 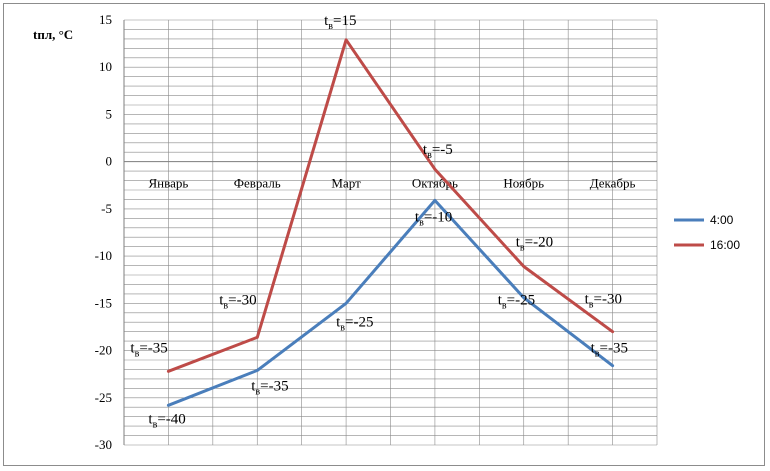 What do you see at coordinates (613, 183) in the screenshot?
I see `category-label: Декабрь` at bounding box center [613, 183].